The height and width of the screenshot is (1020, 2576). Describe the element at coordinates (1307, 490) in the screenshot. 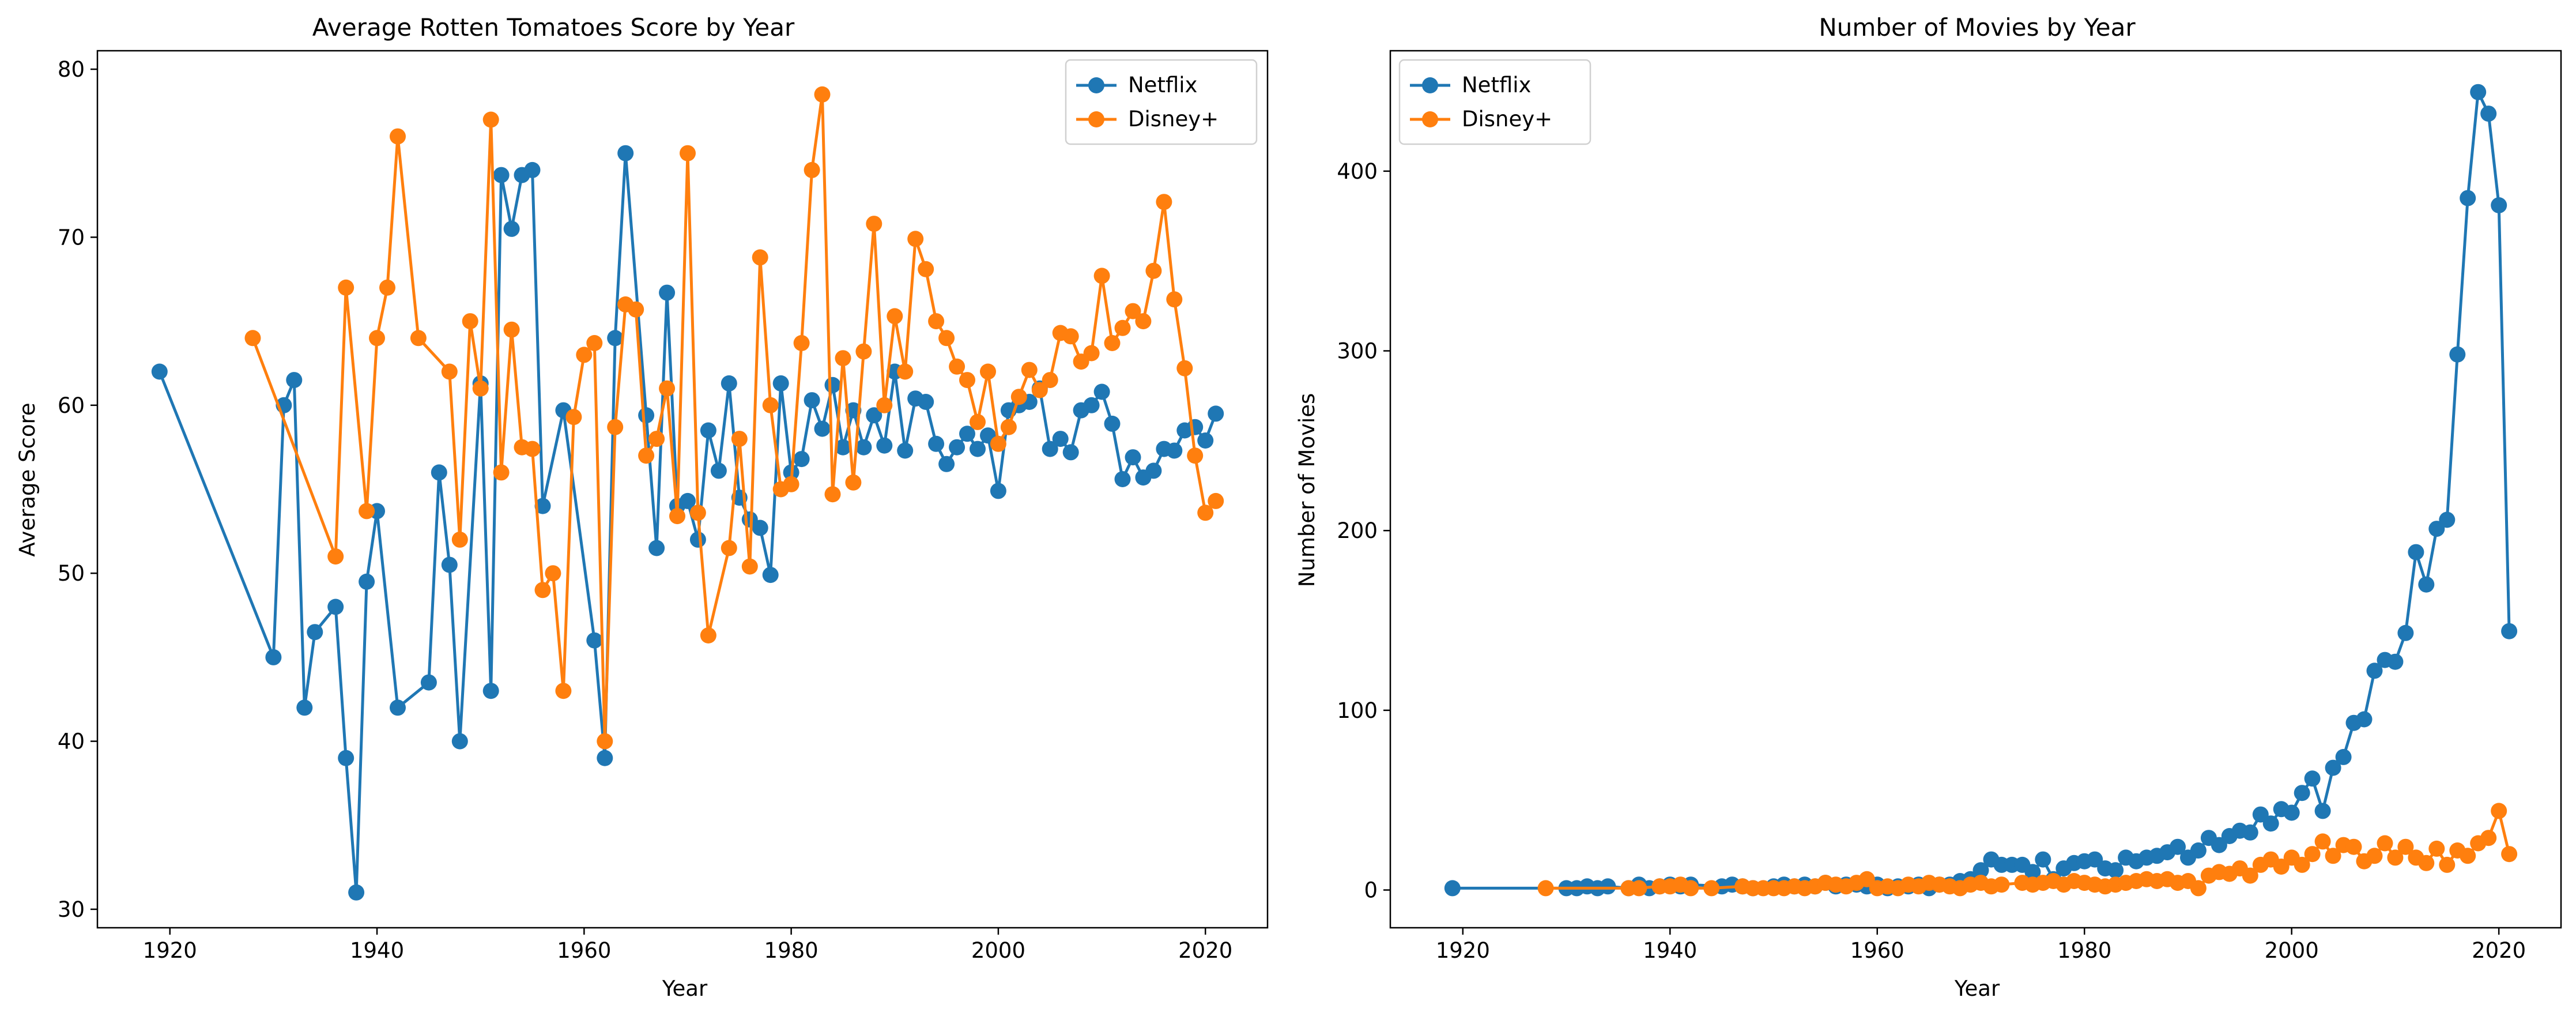

I see `chart-right-ylabel: Number of Movies` at that location.